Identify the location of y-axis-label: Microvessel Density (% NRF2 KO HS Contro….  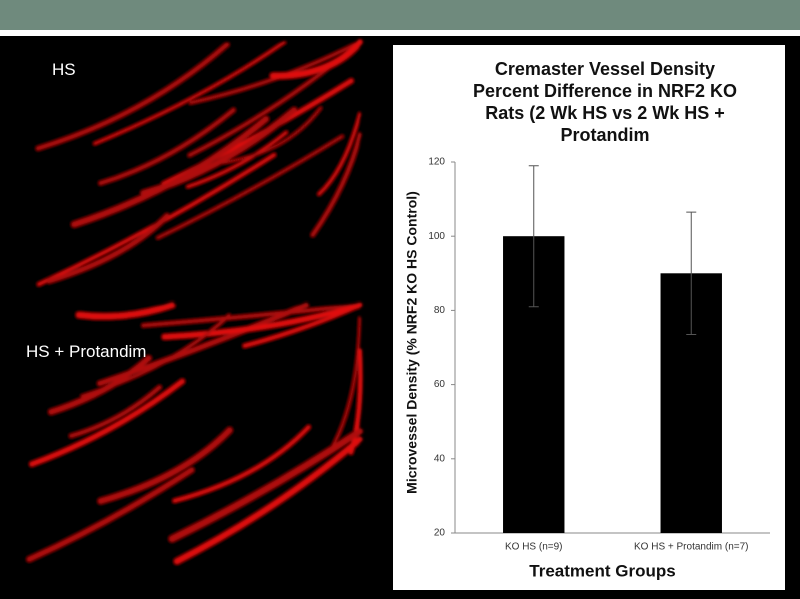
(412, 342).